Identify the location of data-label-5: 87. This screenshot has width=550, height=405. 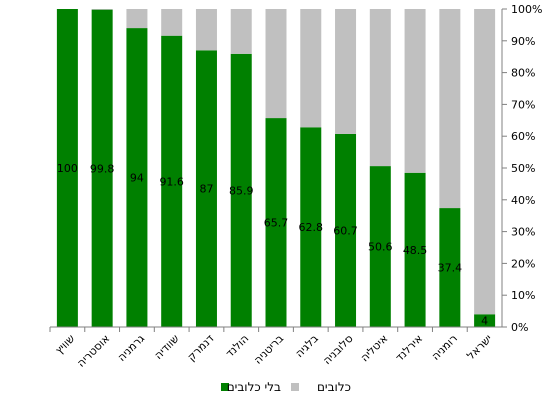
(206, 189).